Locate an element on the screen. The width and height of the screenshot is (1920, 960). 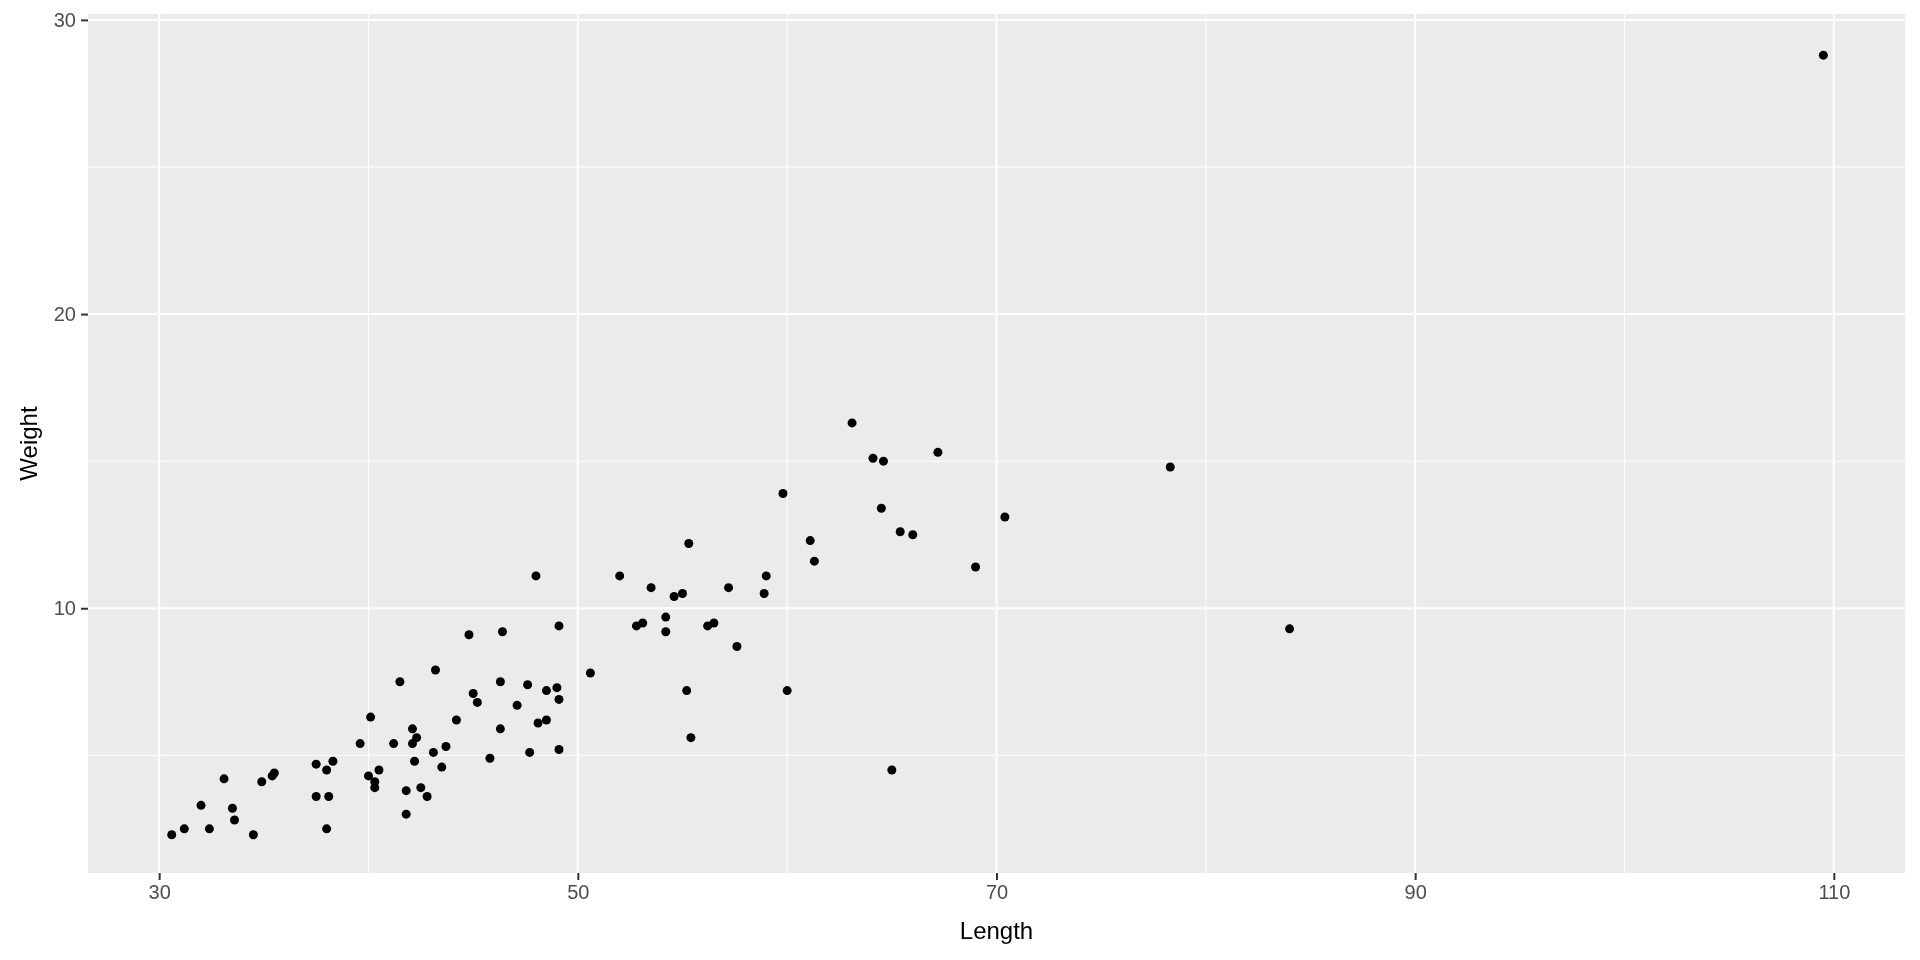
x-tick-label: 50 is located at coordinates (578, 892).